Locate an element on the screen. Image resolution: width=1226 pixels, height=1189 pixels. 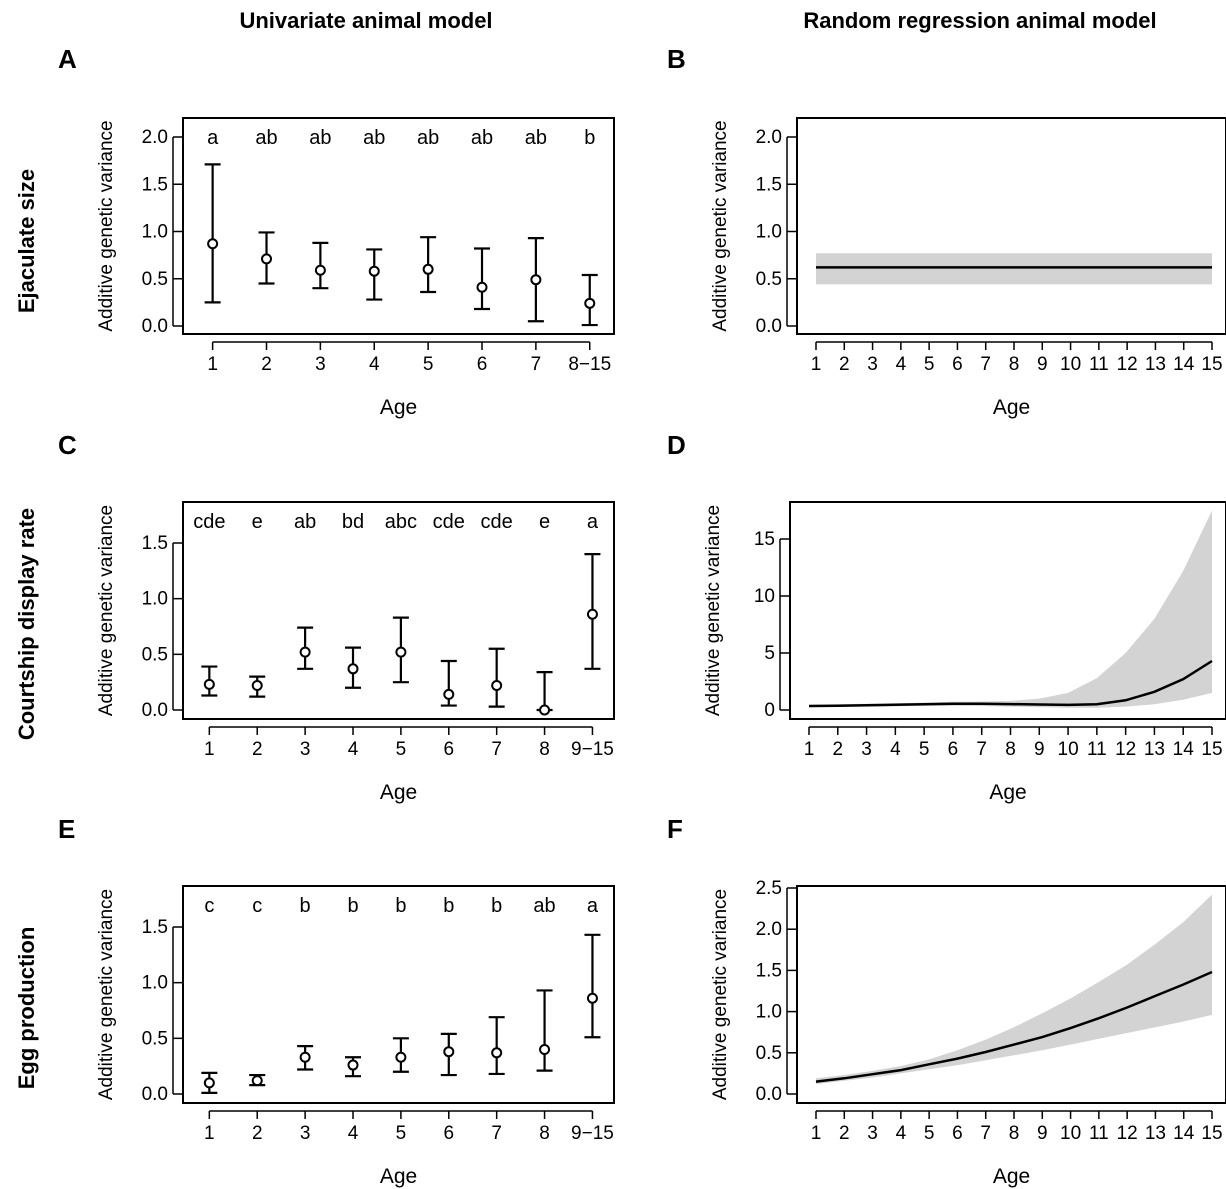
significance-letter-c: ab is located at coordinates (305, 522).